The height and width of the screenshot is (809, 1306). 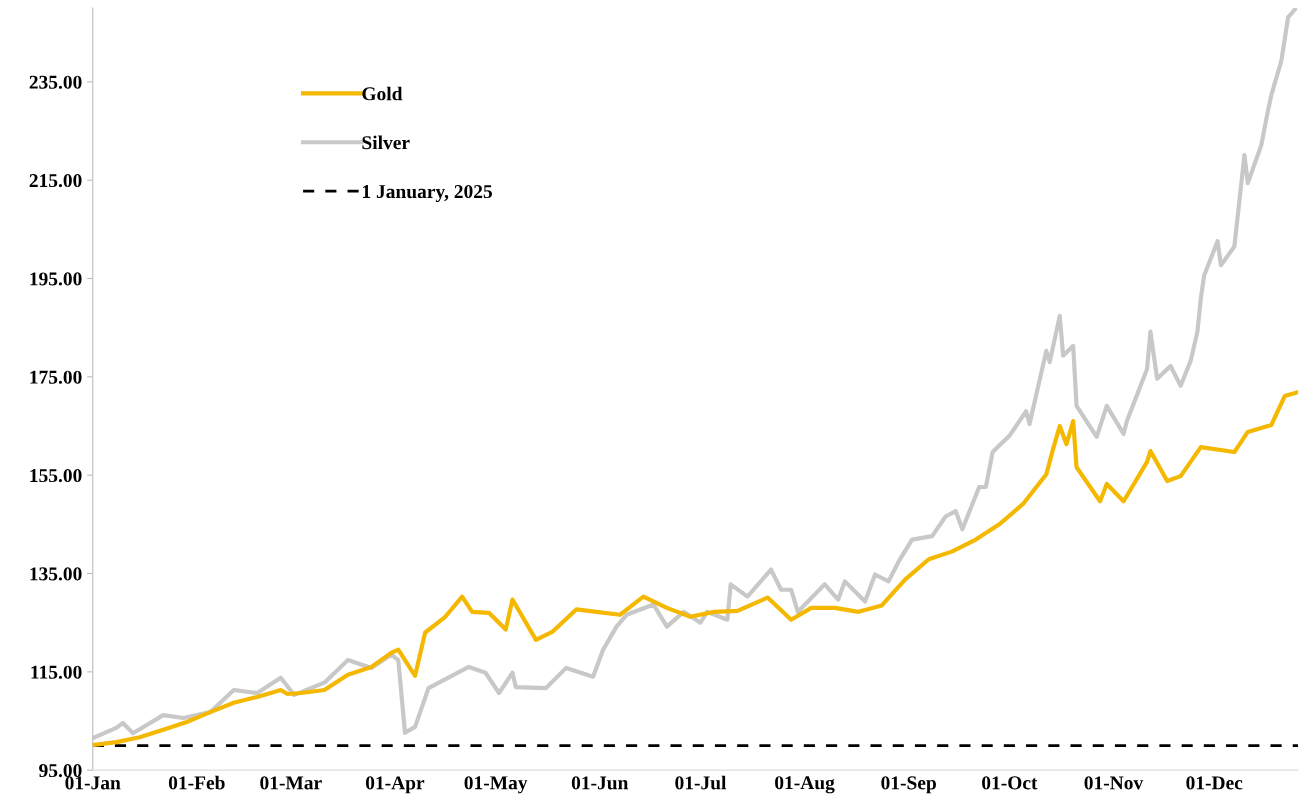 What do you see at coordinates (196, 782) in the screenshot?
I see `x-tick-label: 01-Feb` at bounding box center [196, 782].